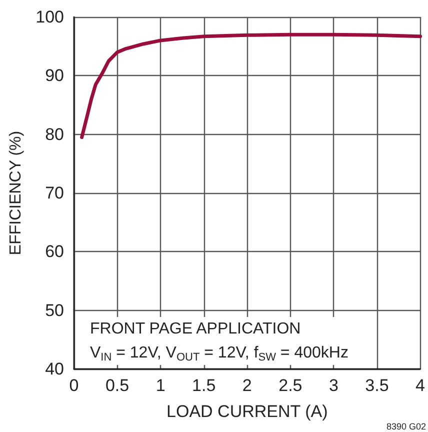 The image size is (428, 432). Describe the element at coordinates (290, 385) in the screenshot. I see `x-tick-label: 2.5` at that location.